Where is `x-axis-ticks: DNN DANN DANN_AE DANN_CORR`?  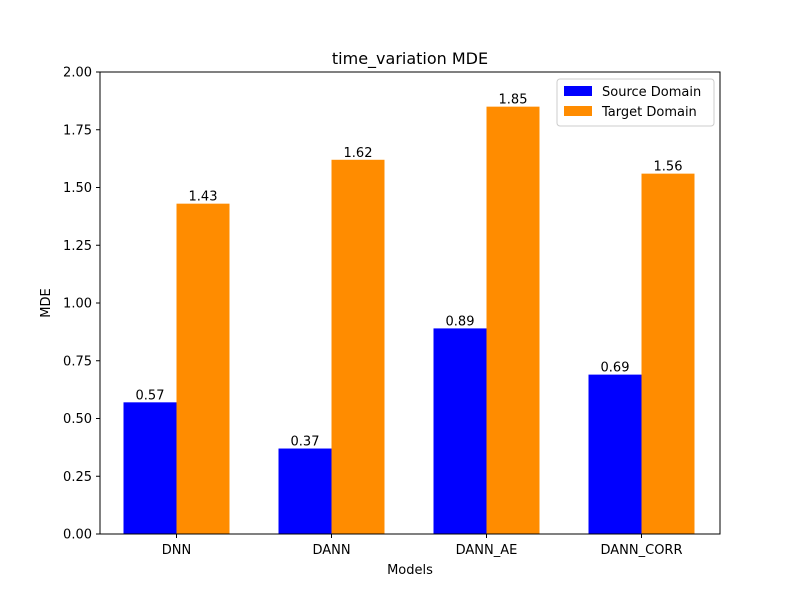
x-axis-ticks: DNN DANN DANN_AE DANN_CORR is located at coordinates (422, 546).